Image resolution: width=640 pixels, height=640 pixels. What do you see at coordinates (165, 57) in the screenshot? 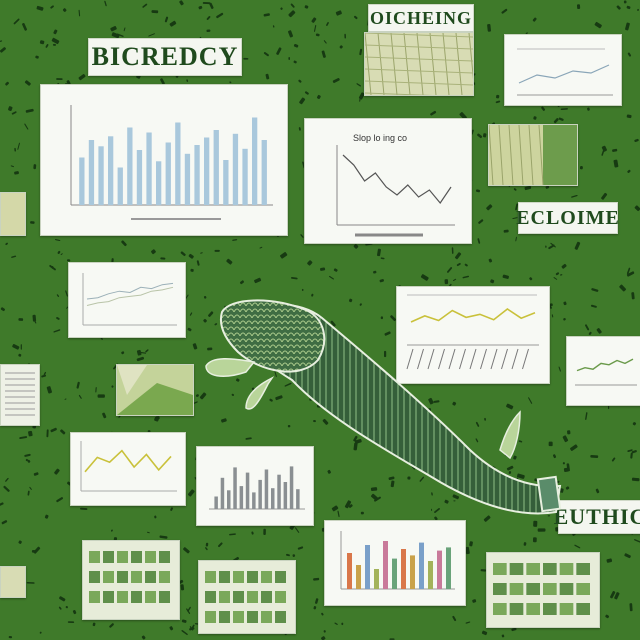
I see `label-top-left: BICREDCY` at bounding box center [165, 57].